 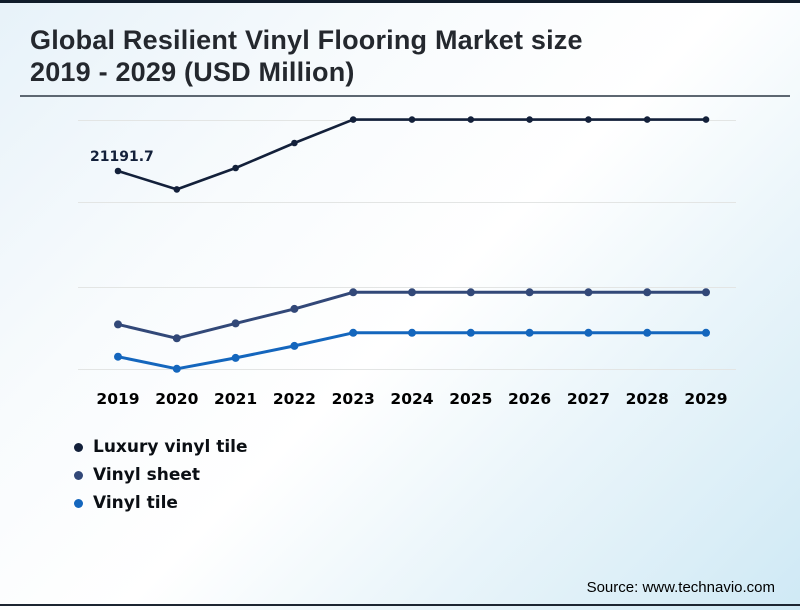 What do you see at coordinates (117, 399) in the screenshot?
I see `x-axis-label: 2019` at bounding box center [117, 399].